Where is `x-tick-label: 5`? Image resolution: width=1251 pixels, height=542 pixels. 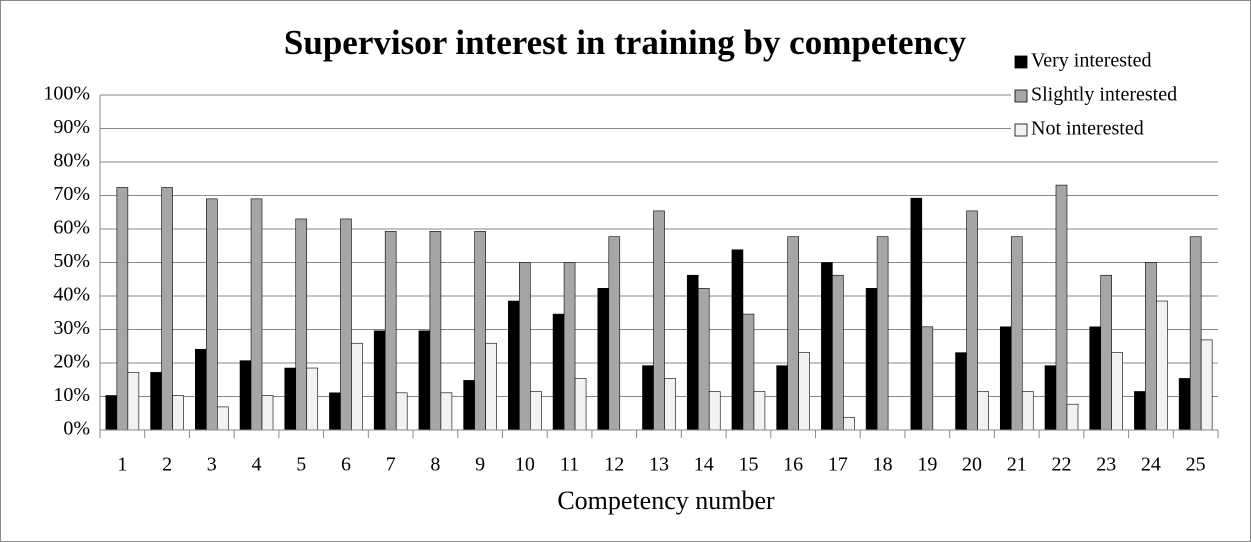 x-tick-label: 5 is located at coordinates (301, 465).